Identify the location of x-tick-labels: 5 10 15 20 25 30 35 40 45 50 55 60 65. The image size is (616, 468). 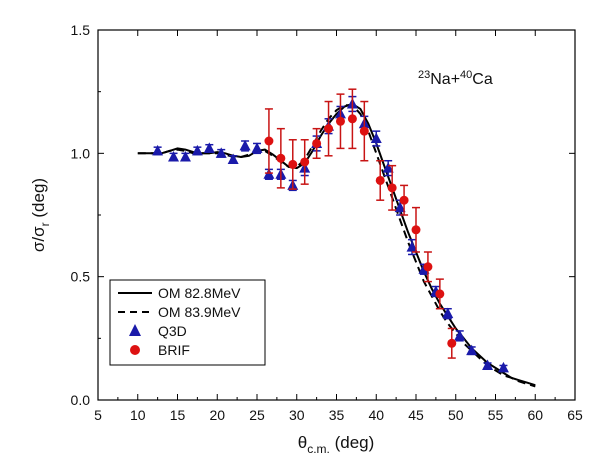
(338, 415).